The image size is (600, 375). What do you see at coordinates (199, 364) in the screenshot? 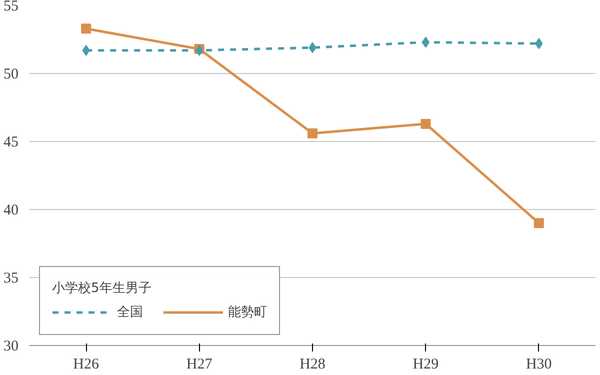
I see `x-tick-label: H27` at bounding box center [199, 364].